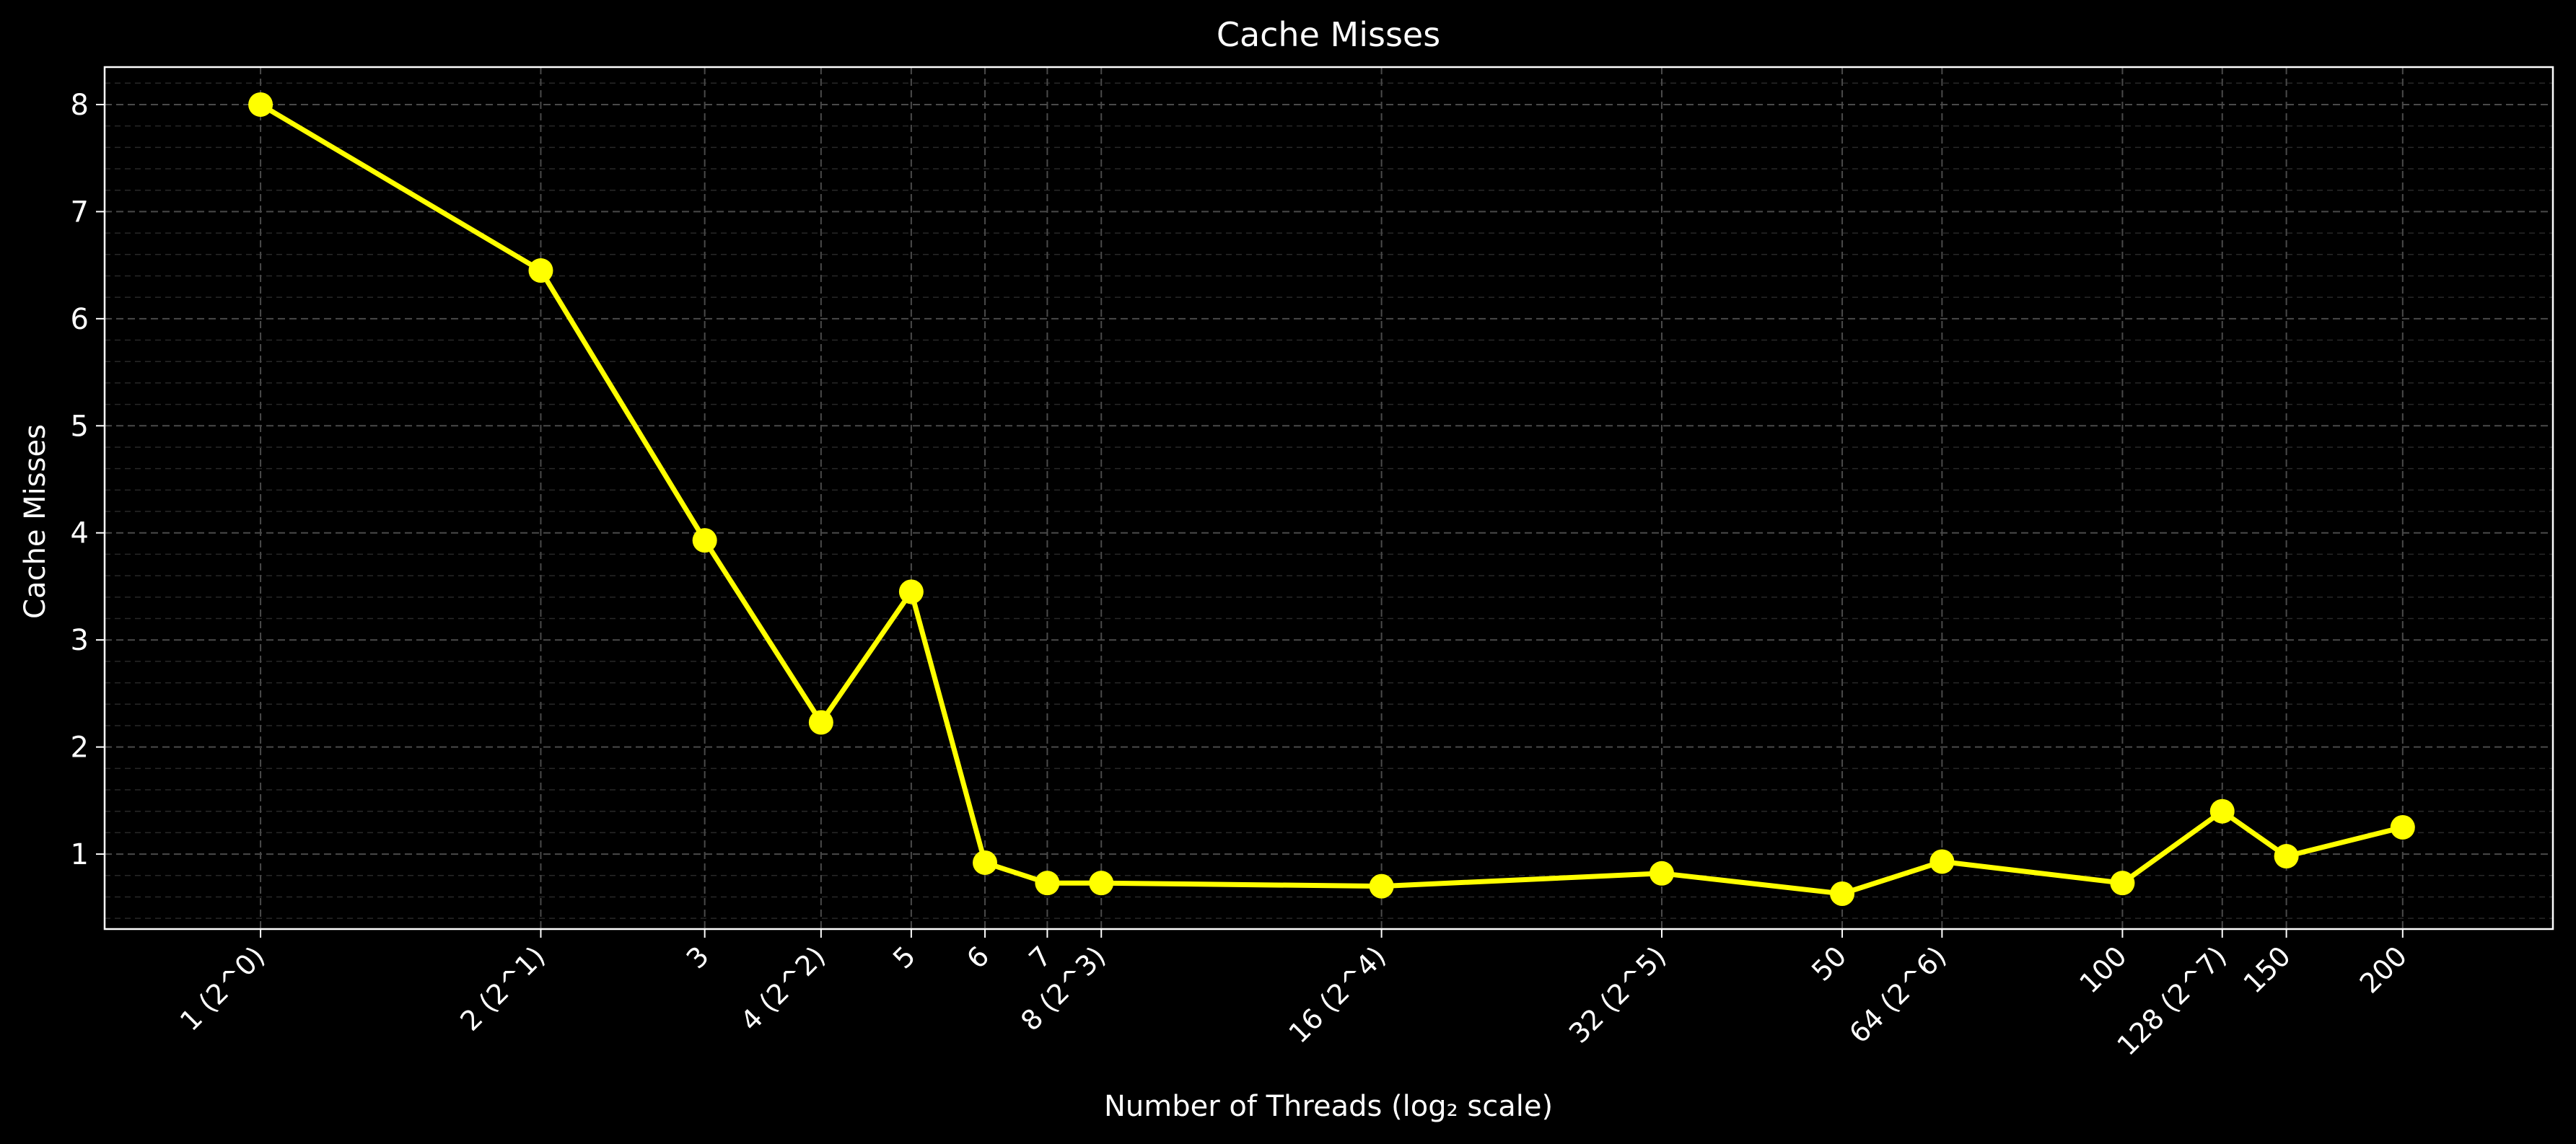 Image resolution: width=2576 pixels, height=1144 pixels. I want to click on y-tick-label: 7, so click(80, 212).